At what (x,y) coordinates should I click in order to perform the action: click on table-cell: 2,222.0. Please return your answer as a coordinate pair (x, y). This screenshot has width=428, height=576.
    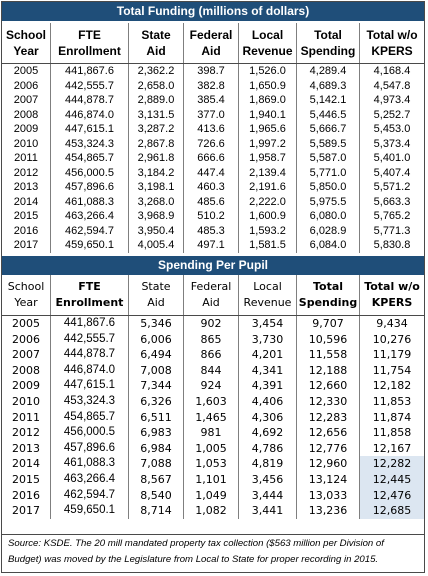
    Looking at the image, I should click on (267, 201).